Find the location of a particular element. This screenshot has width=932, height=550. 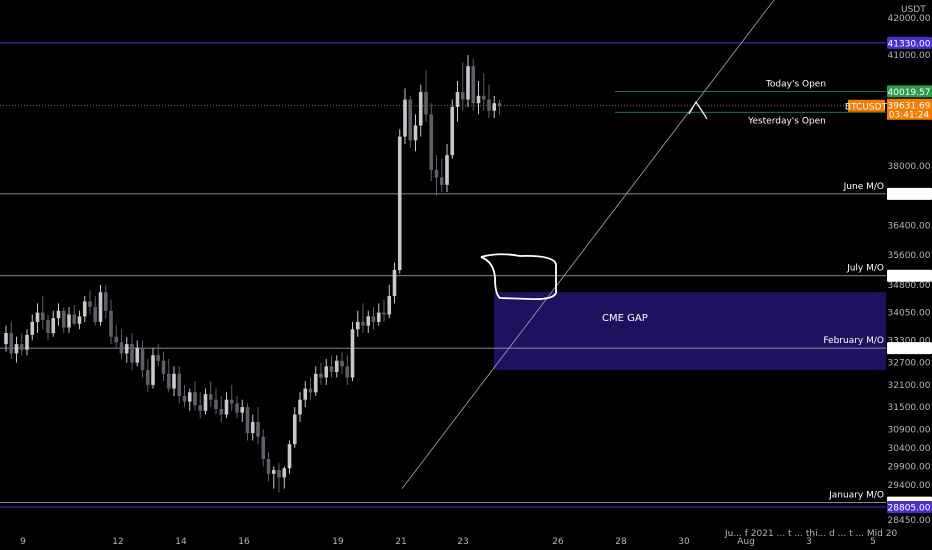

price-badge-text: 41330.00 is located at coordinates (909, 44).